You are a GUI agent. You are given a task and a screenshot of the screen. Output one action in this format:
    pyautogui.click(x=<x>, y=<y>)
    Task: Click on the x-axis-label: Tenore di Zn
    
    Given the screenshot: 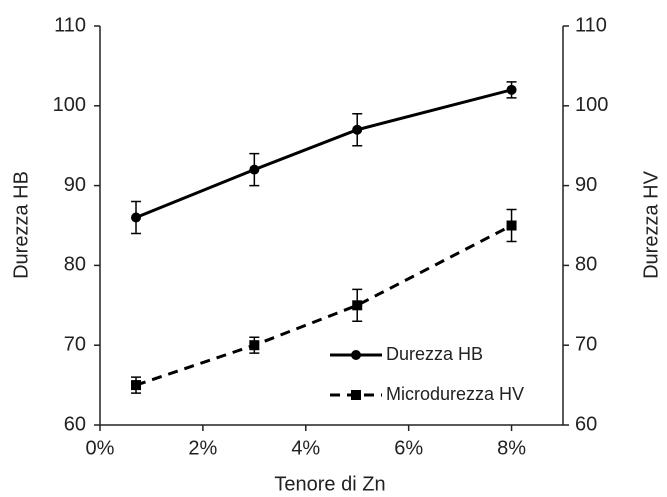 What is the action you would take?
    pyautogui.click(x=329, y=484)
    